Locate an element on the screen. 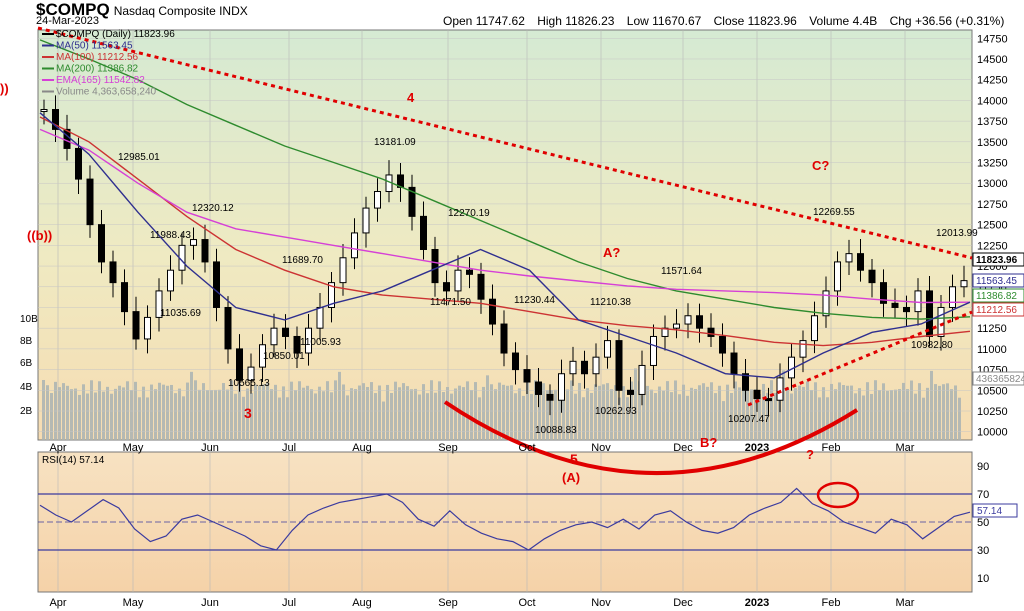  x-tick-label: Dec is located at coordinates (683, 448).